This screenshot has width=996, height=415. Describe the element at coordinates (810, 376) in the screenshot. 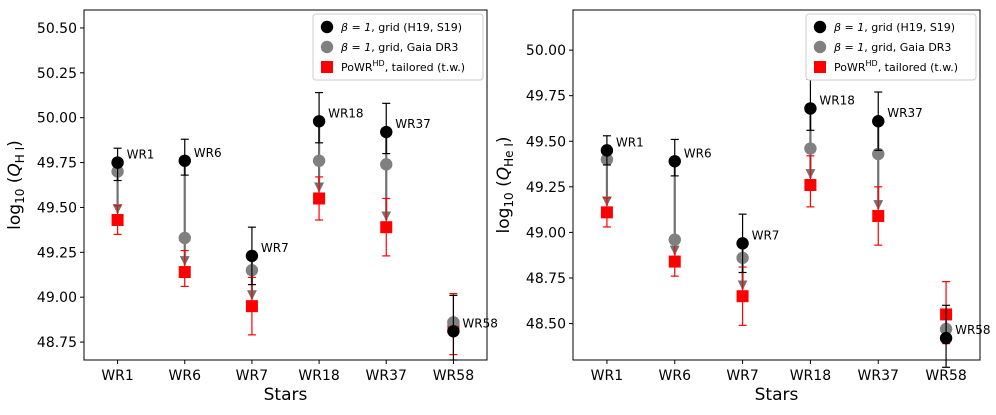

I see `x-tick-label: WR18` at that location.